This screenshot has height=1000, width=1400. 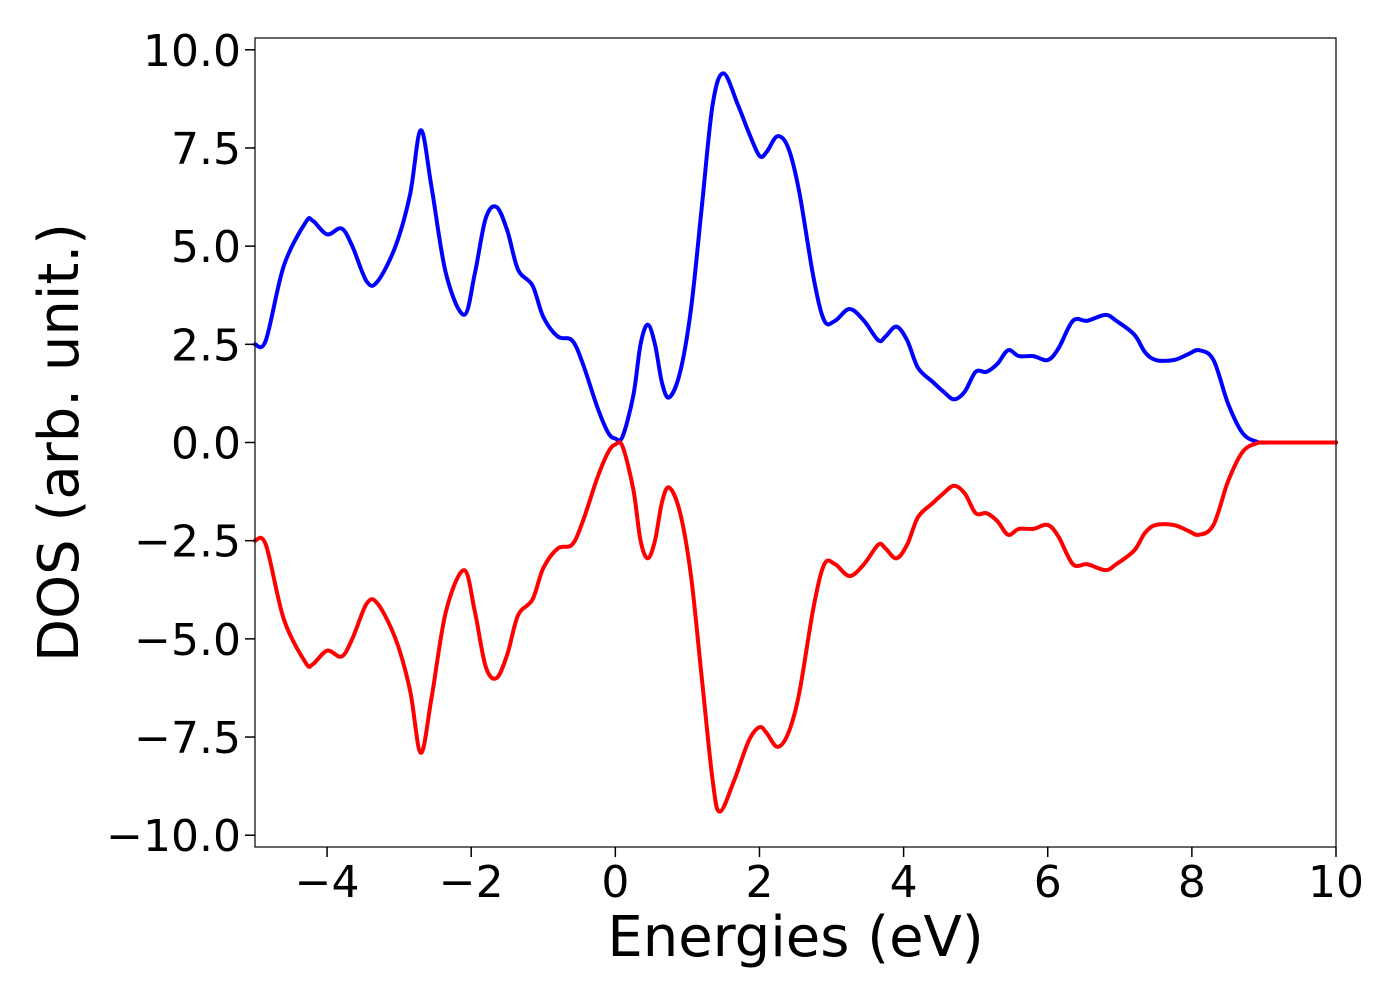 What do you see at coordinates (187, 738) in the screenshot?
I see `y-tick-label: −7.5` at bounding box center [187, 738].